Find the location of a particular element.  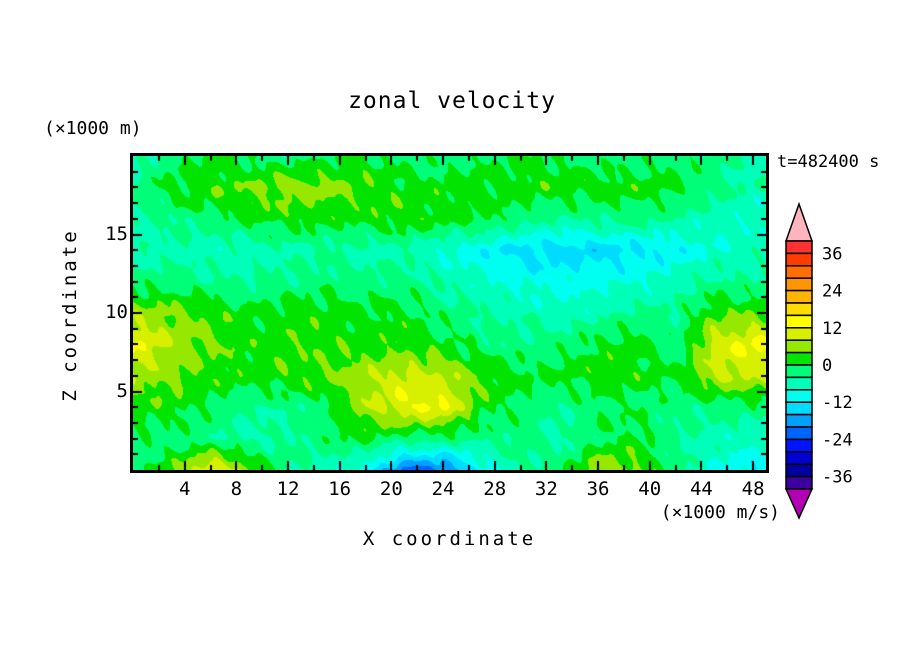

x-tick-label: 8 is located at coordinates (236, 489).